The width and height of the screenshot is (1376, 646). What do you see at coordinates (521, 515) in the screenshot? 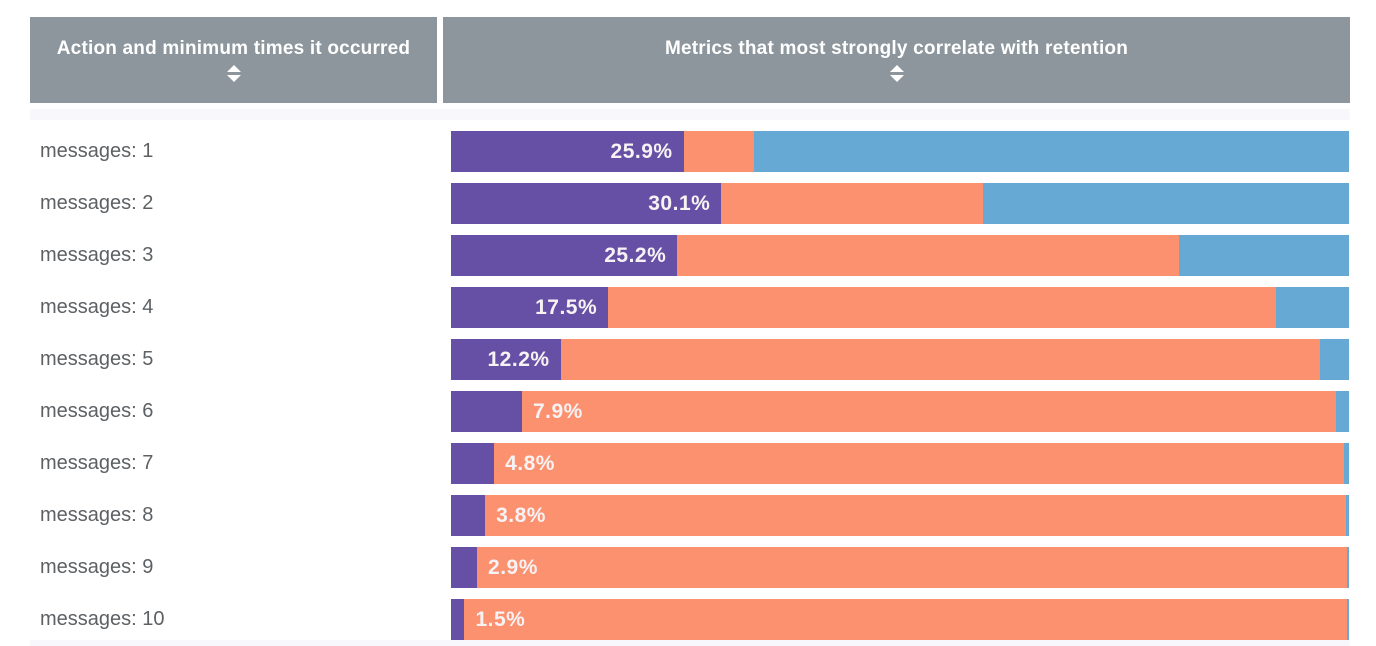
I see `bar-value-label: 3.8%` at bounding box center [521, 515].